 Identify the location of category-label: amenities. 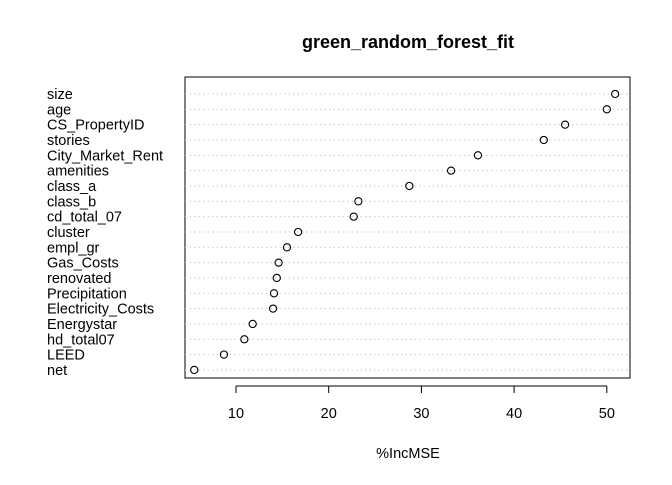
(78, 172).